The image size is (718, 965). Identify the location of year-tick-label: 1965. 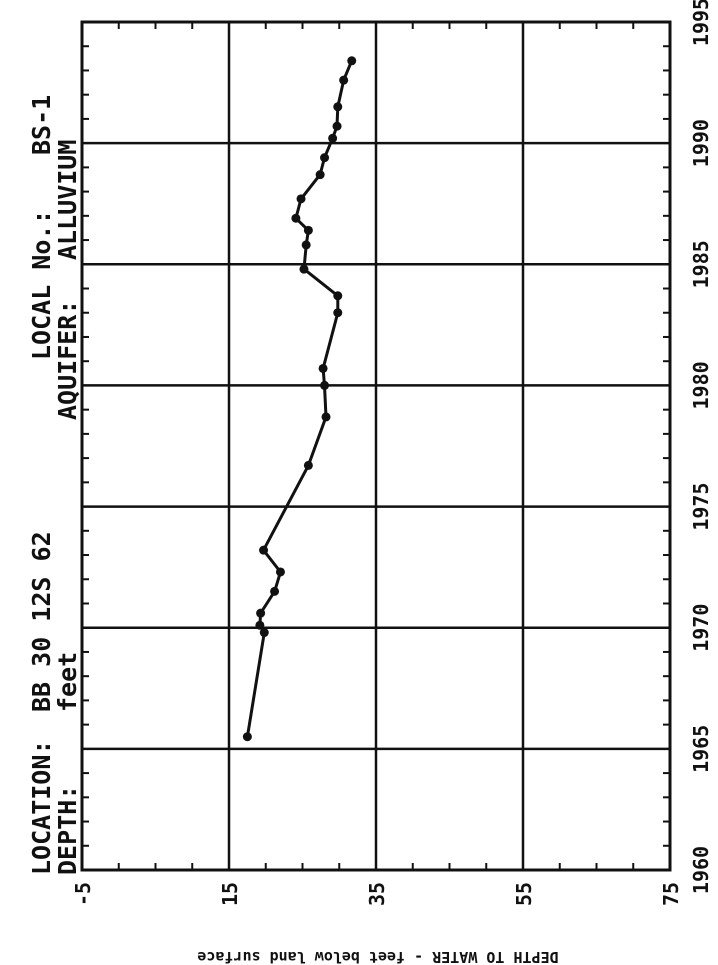
(701, 749).